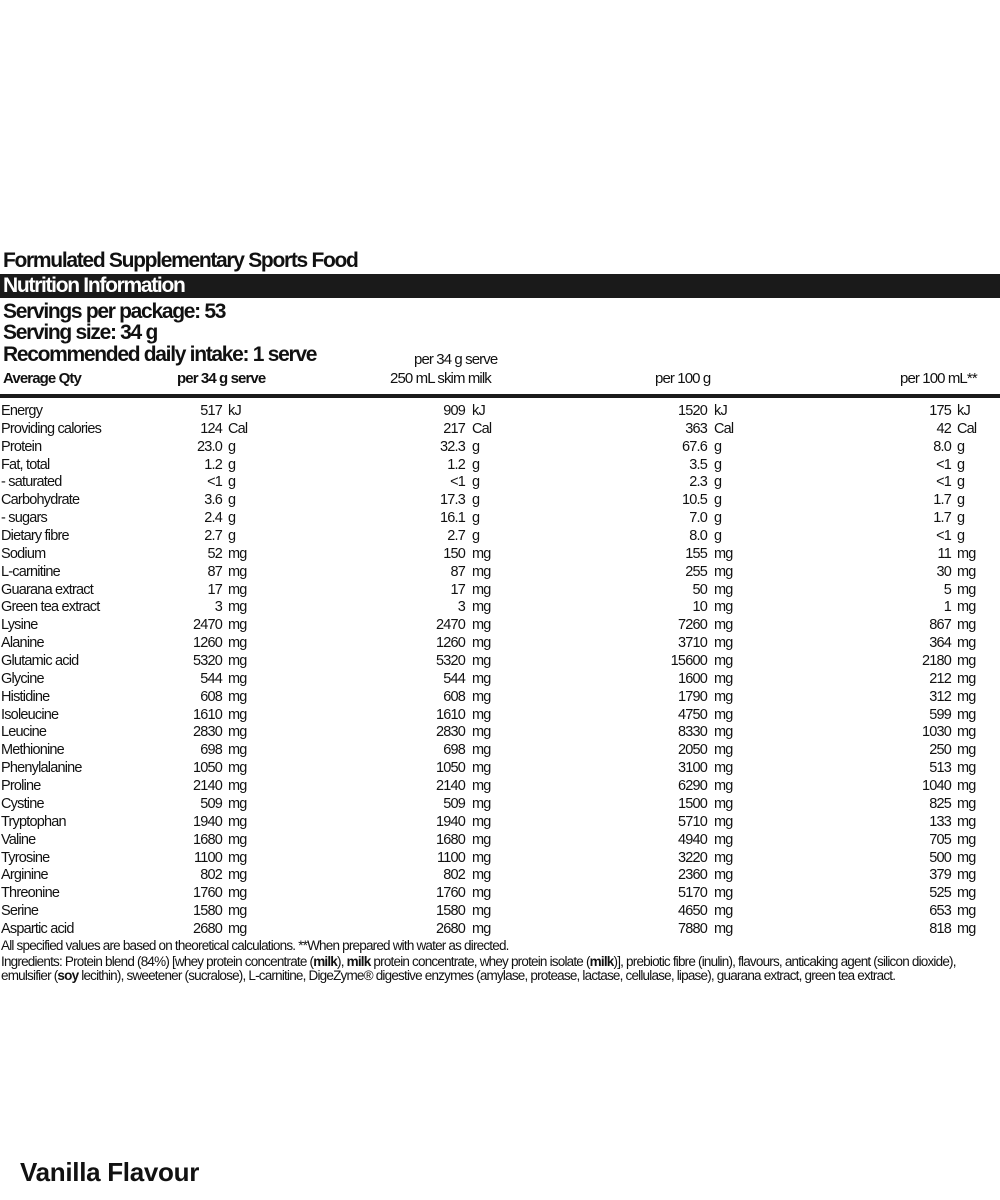 This screenshot has height=1200, width=1000. What do you see at coordinates (235, 411) in the screenshot?
I see `unit-per-serve: kJ` at bounding box center [235, 411].